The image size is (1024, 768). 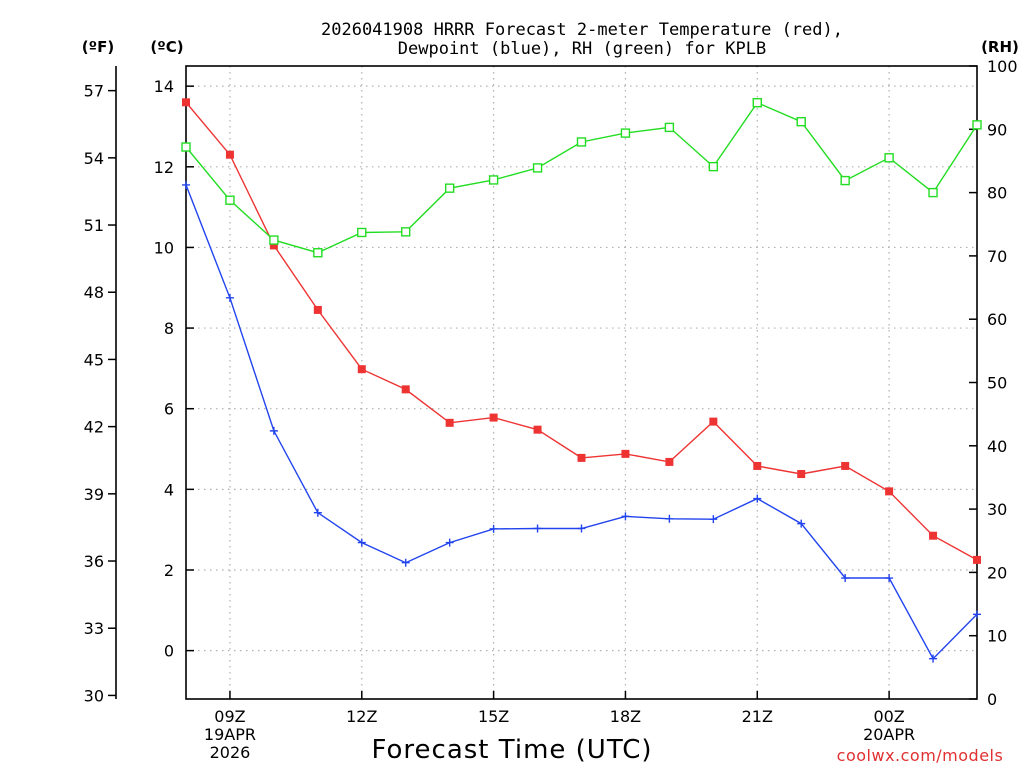 What do you see at coordinates (993, 383) in the screenshot?
I see `rh-axis: 0 10 20 30 40 50 60 70 80 90 100` at bounding box center [993, 383].